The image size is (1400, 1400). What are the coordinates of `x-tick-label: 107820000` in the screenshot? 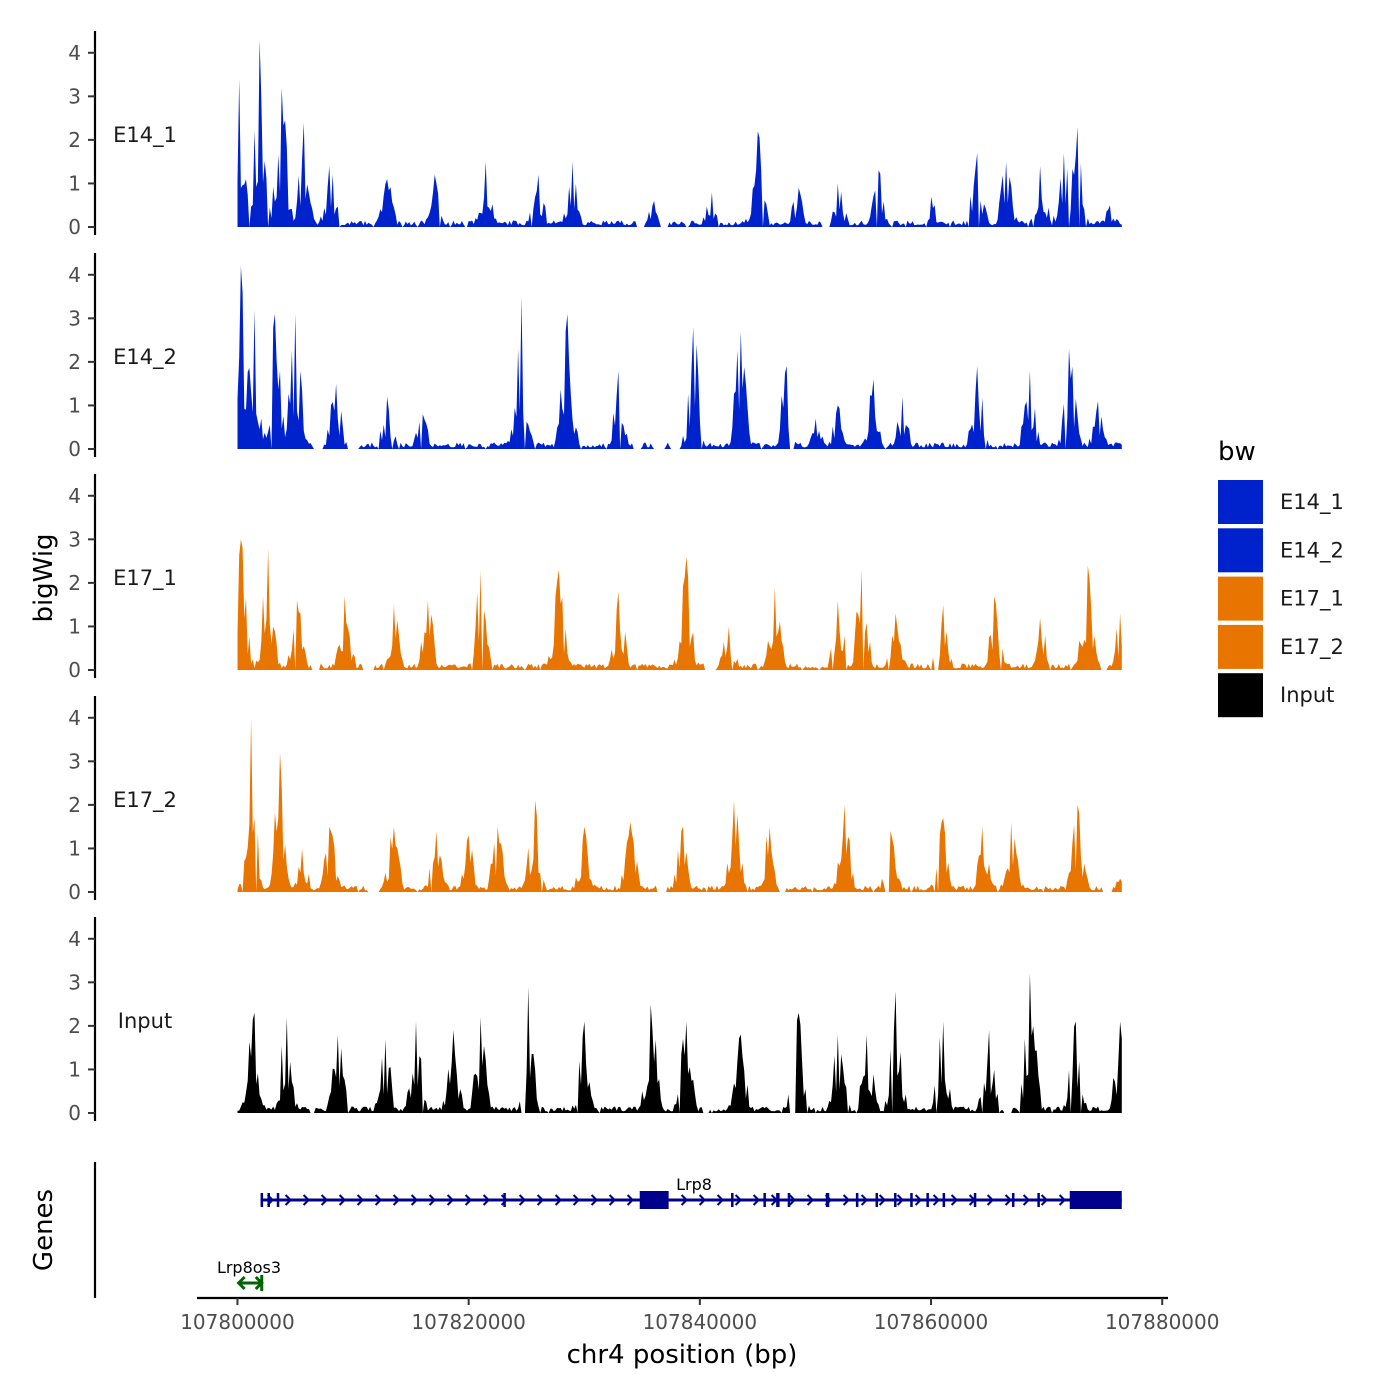 It's located at (468, 1322).